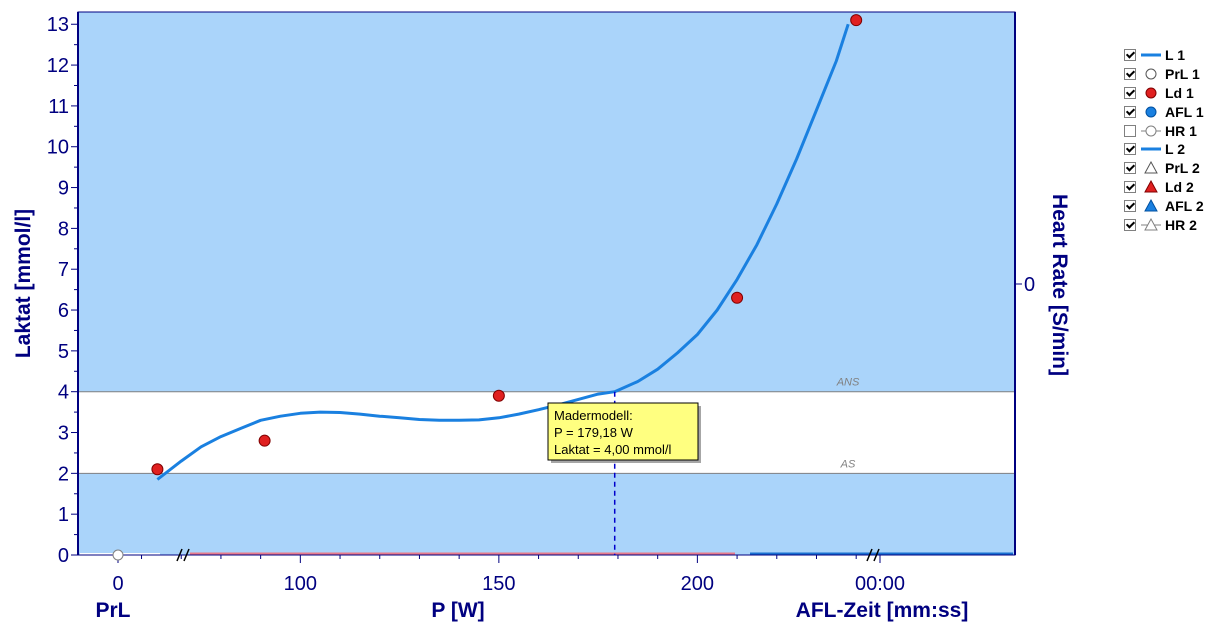  Describe the element at coordinates (880, 584) in the screenshot. I see `afl-tick-label: 00:00` at that location.